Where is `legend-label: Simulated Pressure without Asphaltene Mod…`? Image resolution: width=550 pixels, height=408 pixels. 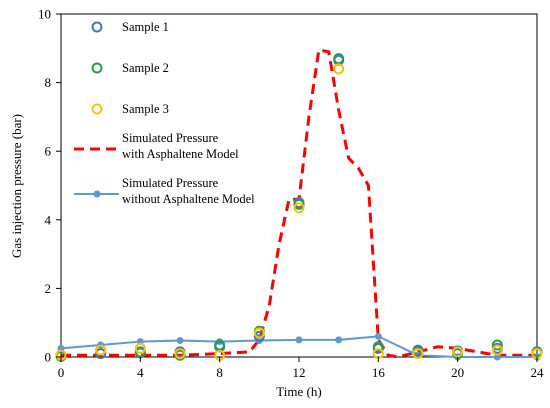 legend-label: Simulated Pressure without Asphaltene Mod… is located at coordinates (188, 191).